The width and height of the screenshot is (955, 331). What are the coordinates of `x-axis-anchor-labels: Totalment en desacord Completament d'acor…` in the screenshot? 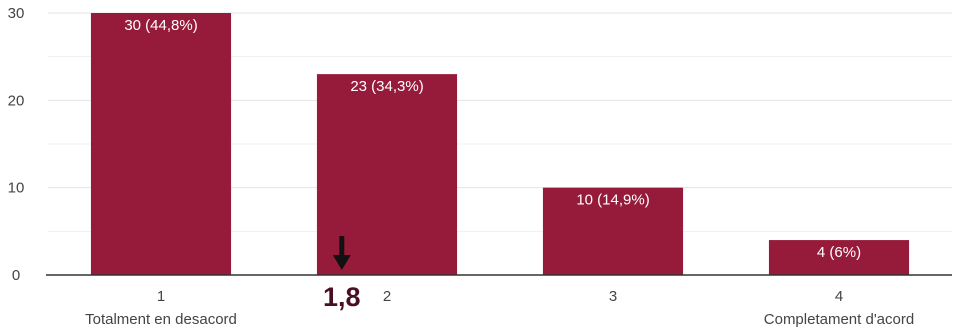 It's located at (499, 319).